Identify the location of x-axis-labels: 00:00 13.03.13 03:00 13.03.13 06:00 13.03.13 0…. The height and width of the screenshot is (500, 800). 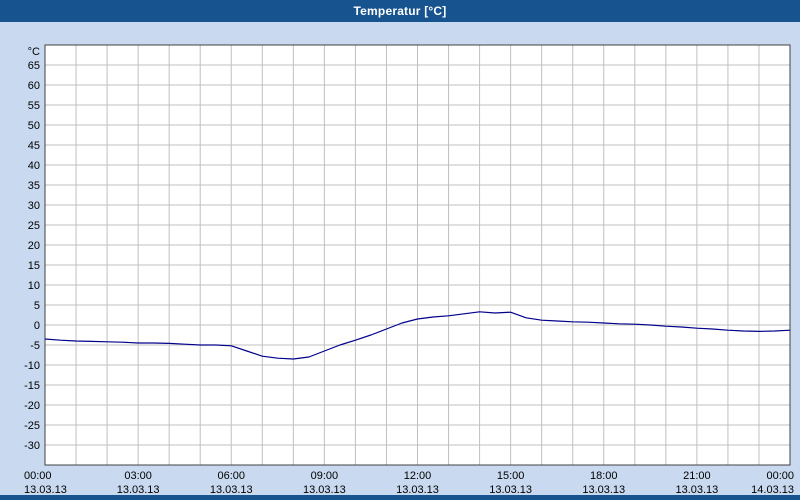
(409, 482).